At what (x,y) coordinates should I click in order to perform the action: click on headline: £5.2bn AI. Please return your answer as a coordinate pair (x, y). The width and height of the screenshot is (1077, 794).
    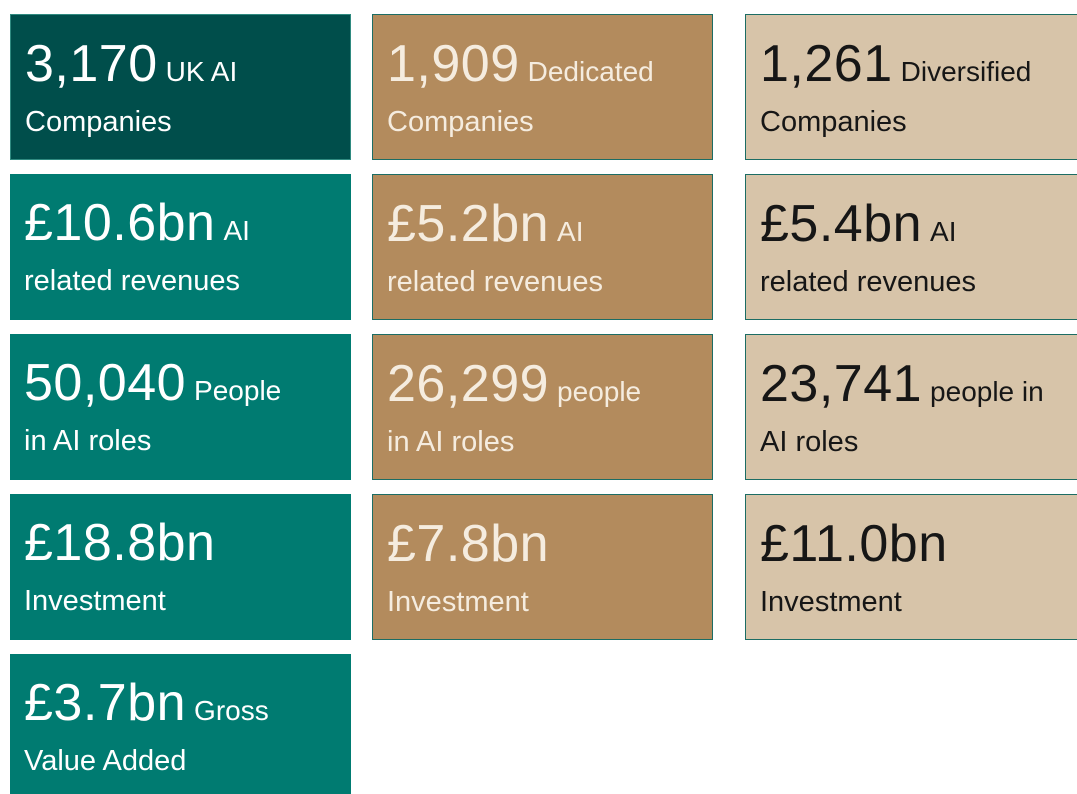
    Looking at the image, I should click on (542, 230).